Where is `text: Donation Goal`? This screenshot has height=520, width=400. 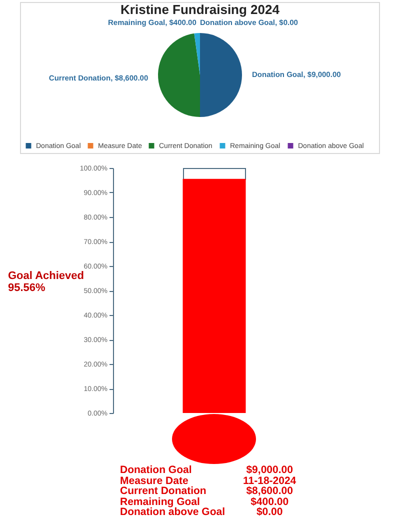
text: Donation Goal is located at coordinates (156, 470).